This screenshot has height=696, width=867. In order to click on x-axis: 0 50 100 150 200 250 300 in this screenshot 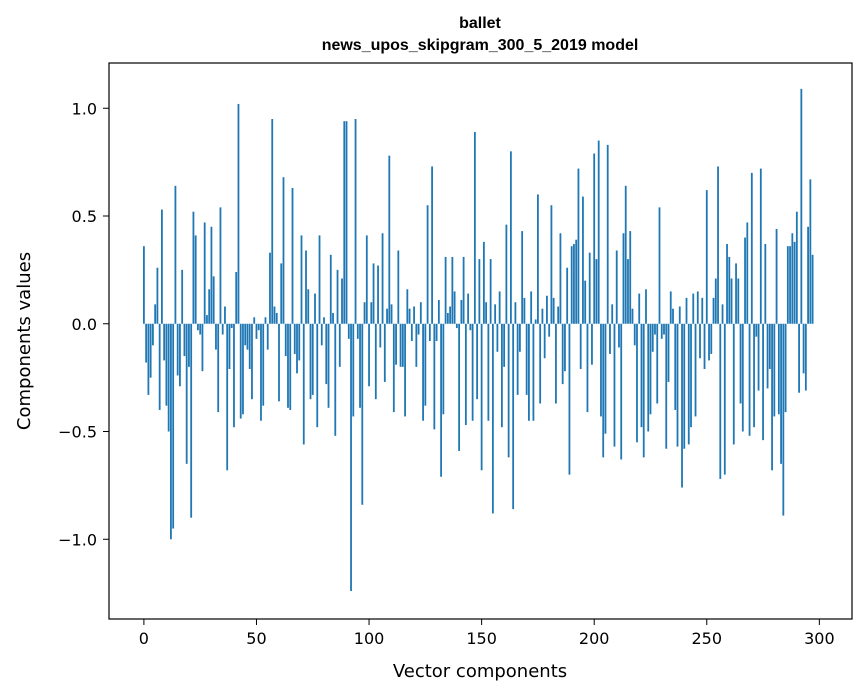, I will do `click(487, 633)`.